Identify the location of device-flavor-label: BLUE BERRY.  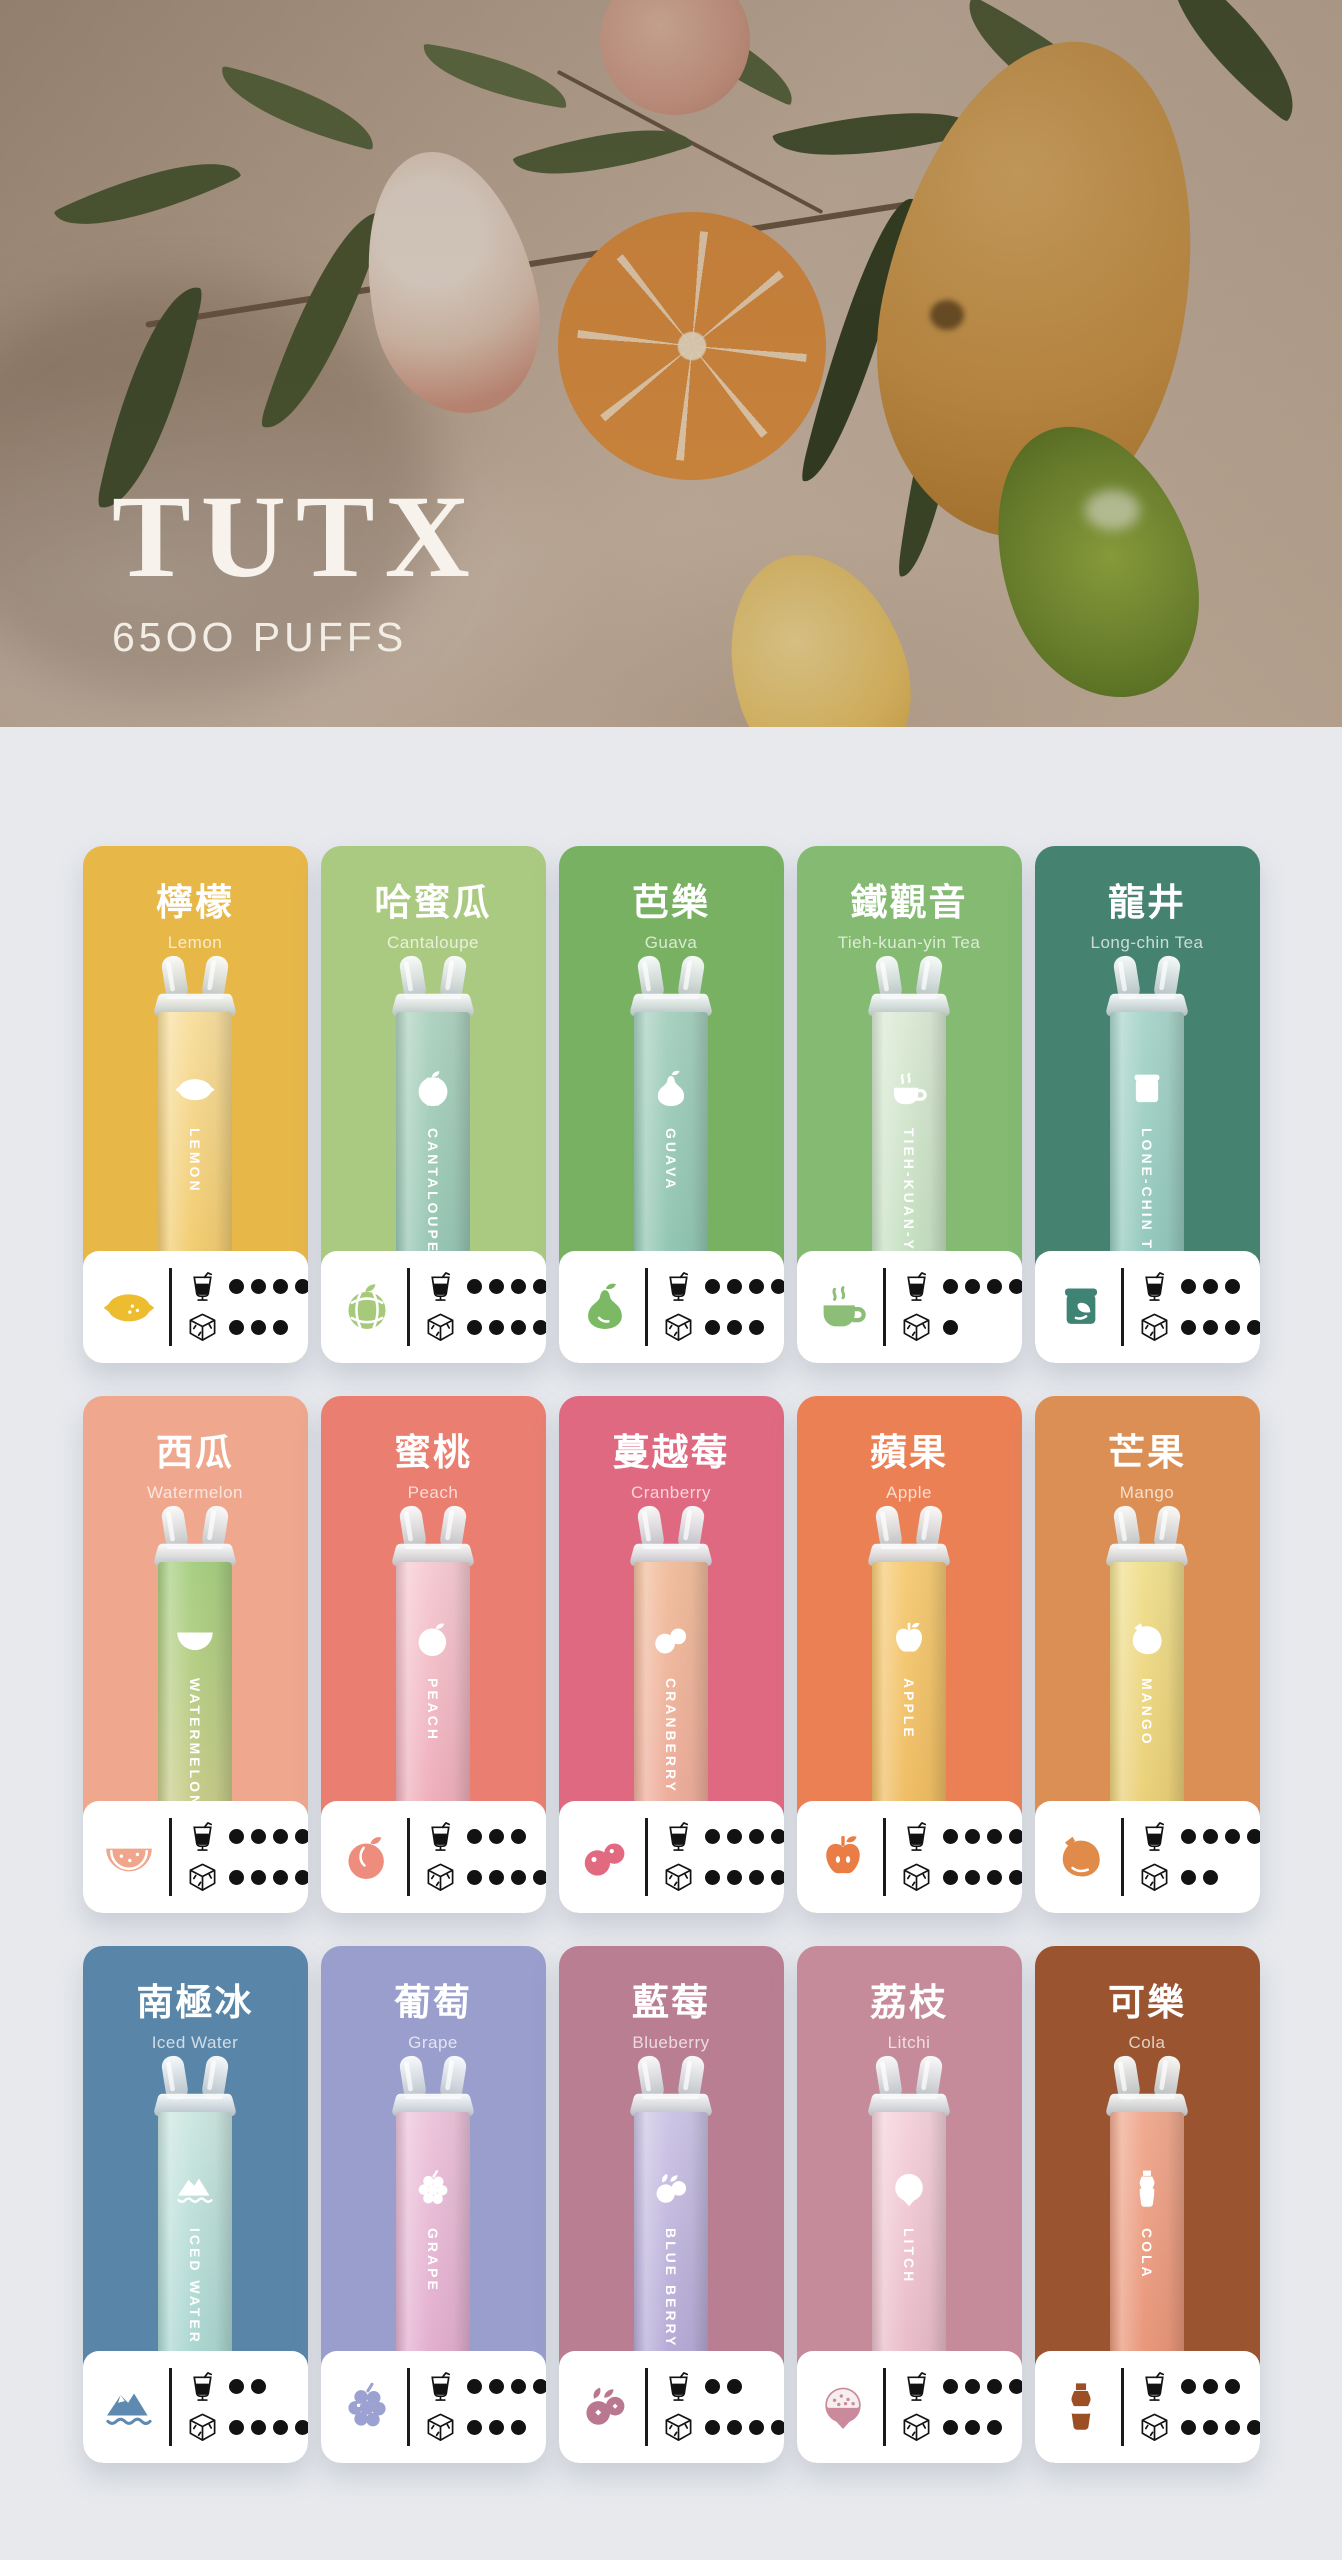
(671, 2288).